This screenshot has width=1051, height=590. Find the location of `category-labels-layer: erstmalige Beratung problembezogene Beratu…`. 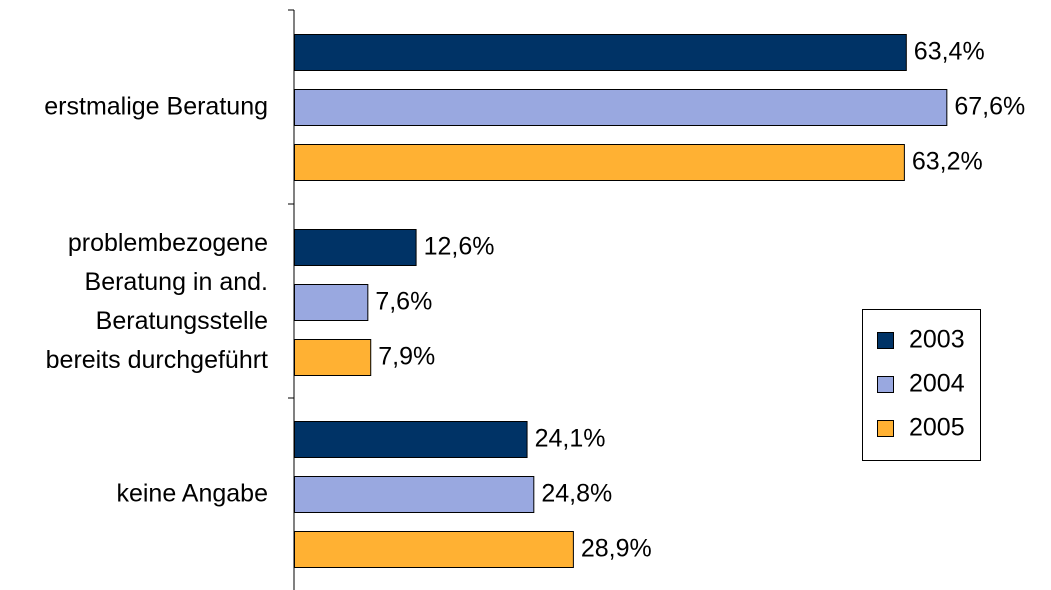

category-labels-layer: erstmalige Beratung problembezogene Beratu… is located at coordinates (156, 300).